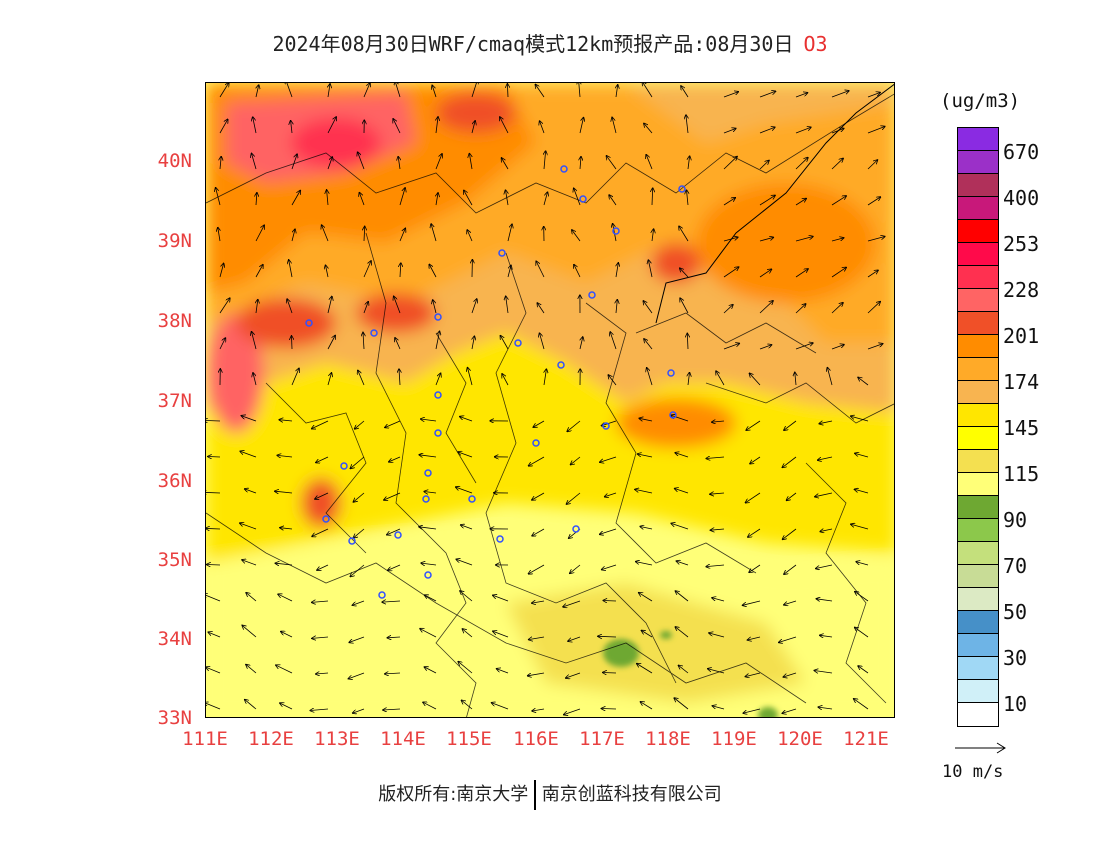 The height and width of the screenshot is (850, 1100). What do you see at coordinates (271, 739) in the screenshot?
I see `x-label-112e: 112E` at bounding box center [271, 739].